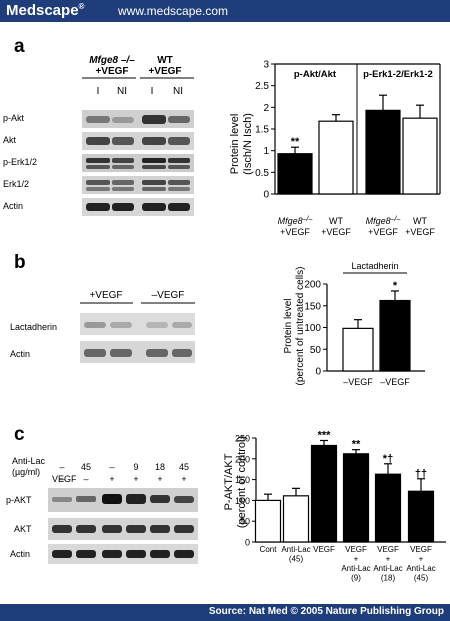 The height and width of the screenshot is (621, 450). I want to click on blot-a-row-pakt: p-Akt, so click(14, 118).